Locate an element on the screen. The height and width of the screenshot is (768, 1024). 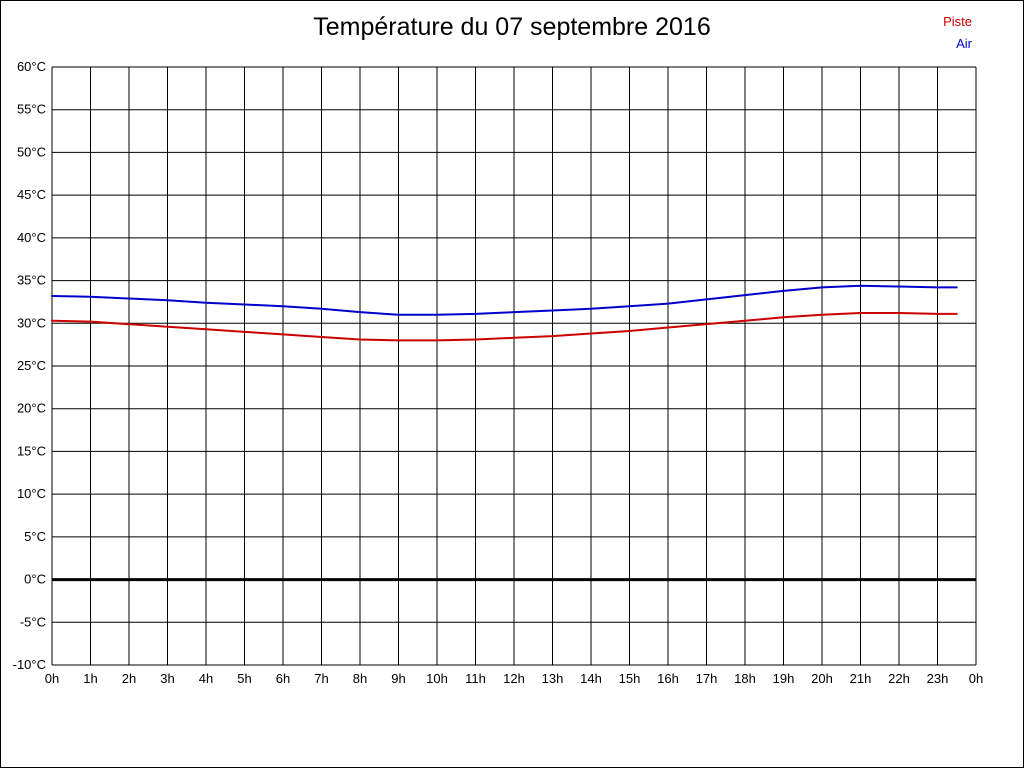
x-tick-label: 21h is located at coordinates (861, 678).